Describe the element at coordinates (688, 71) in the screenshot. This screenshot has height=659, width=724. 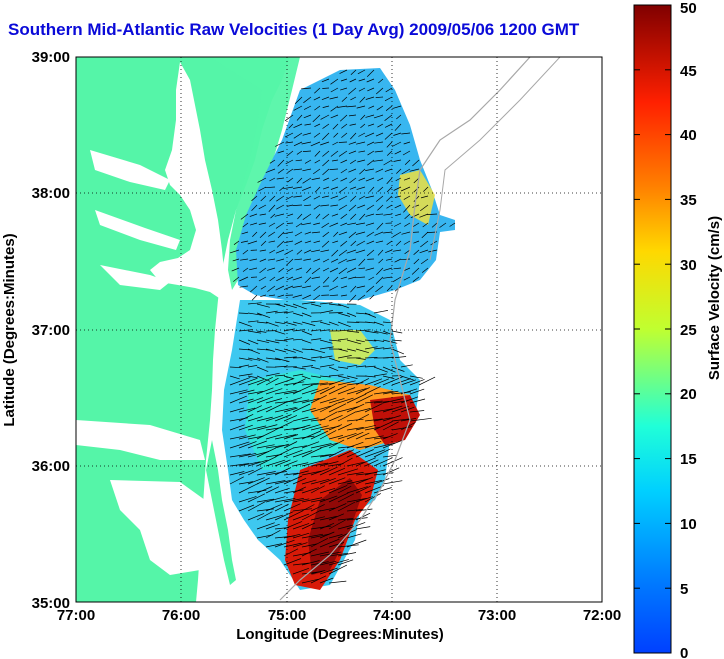
I see `colorbar-tick-label: 45` at that location.